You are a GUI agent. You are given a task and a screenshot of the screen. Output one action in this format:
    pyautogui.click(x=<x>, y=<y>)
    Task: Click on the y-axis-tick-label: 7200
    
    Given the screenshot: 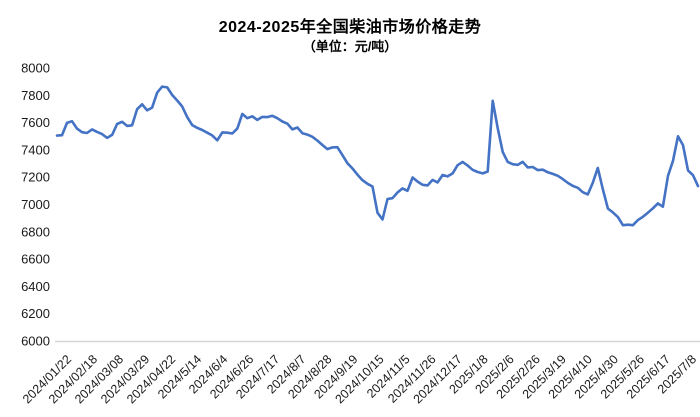 What is the action you would take?
    pyautogui.click(x=35, y=177)
    